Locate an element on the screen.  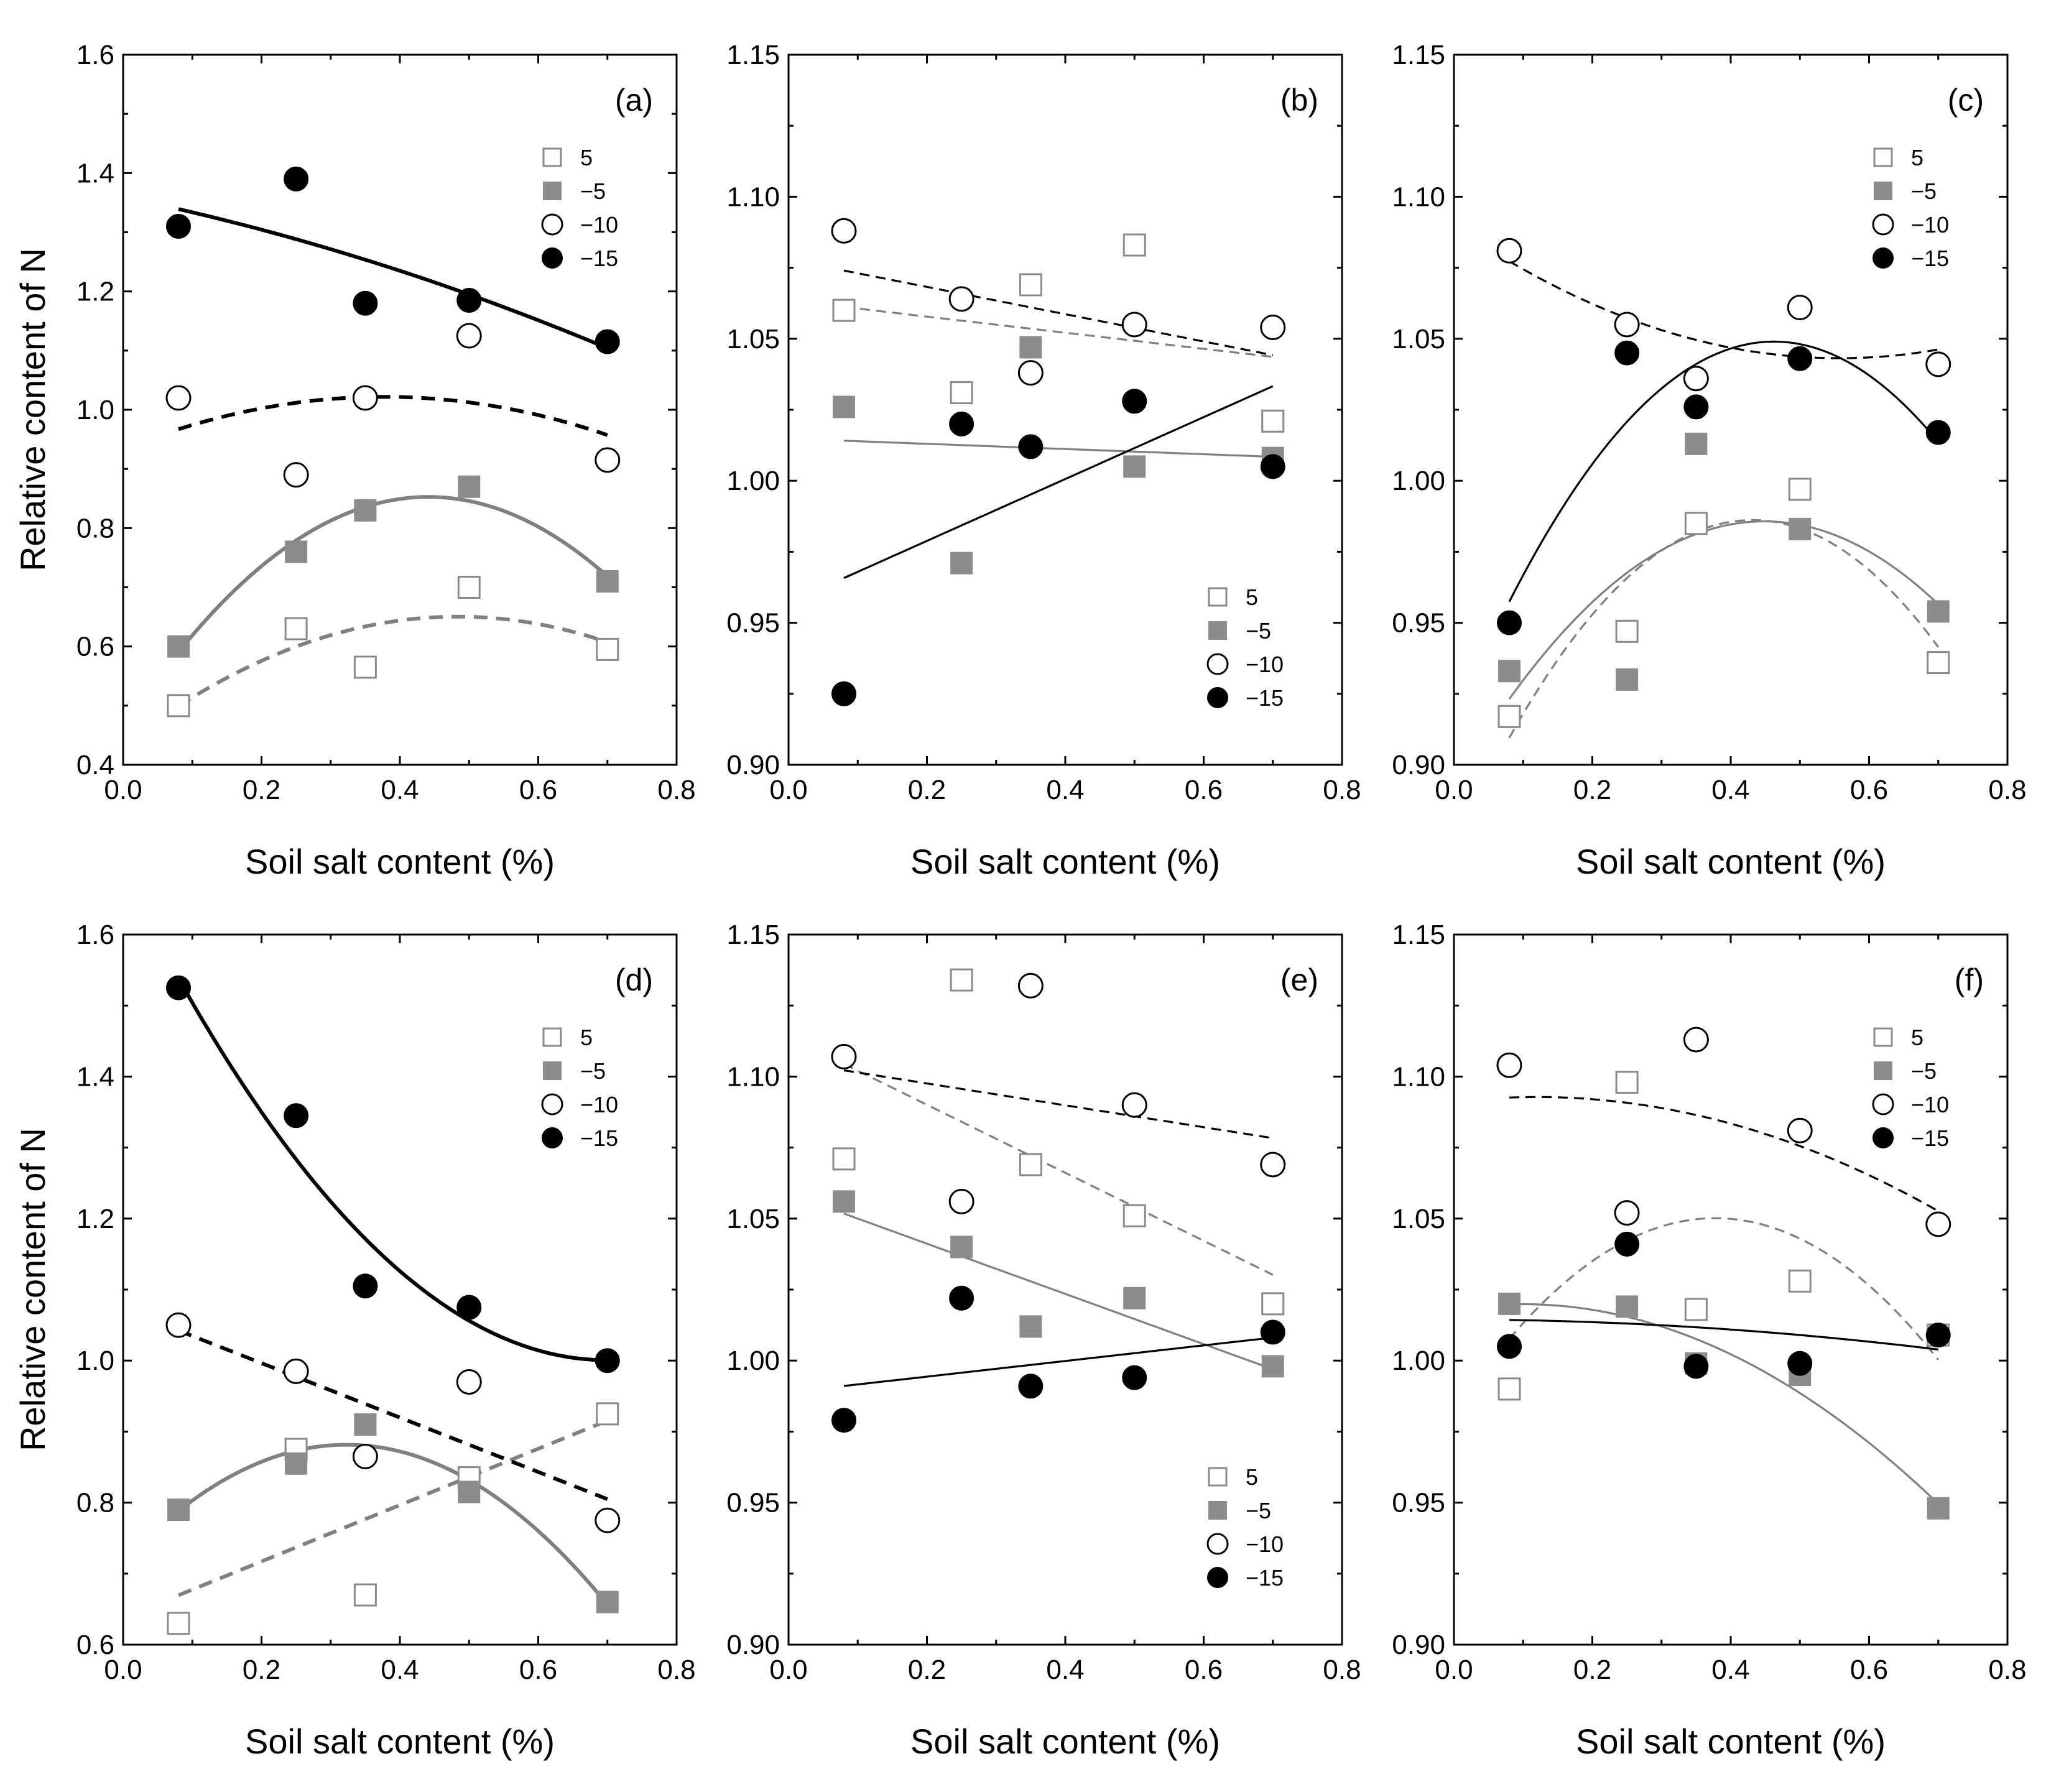
legend-entry: −5 is located at coordinates (1258, 631).